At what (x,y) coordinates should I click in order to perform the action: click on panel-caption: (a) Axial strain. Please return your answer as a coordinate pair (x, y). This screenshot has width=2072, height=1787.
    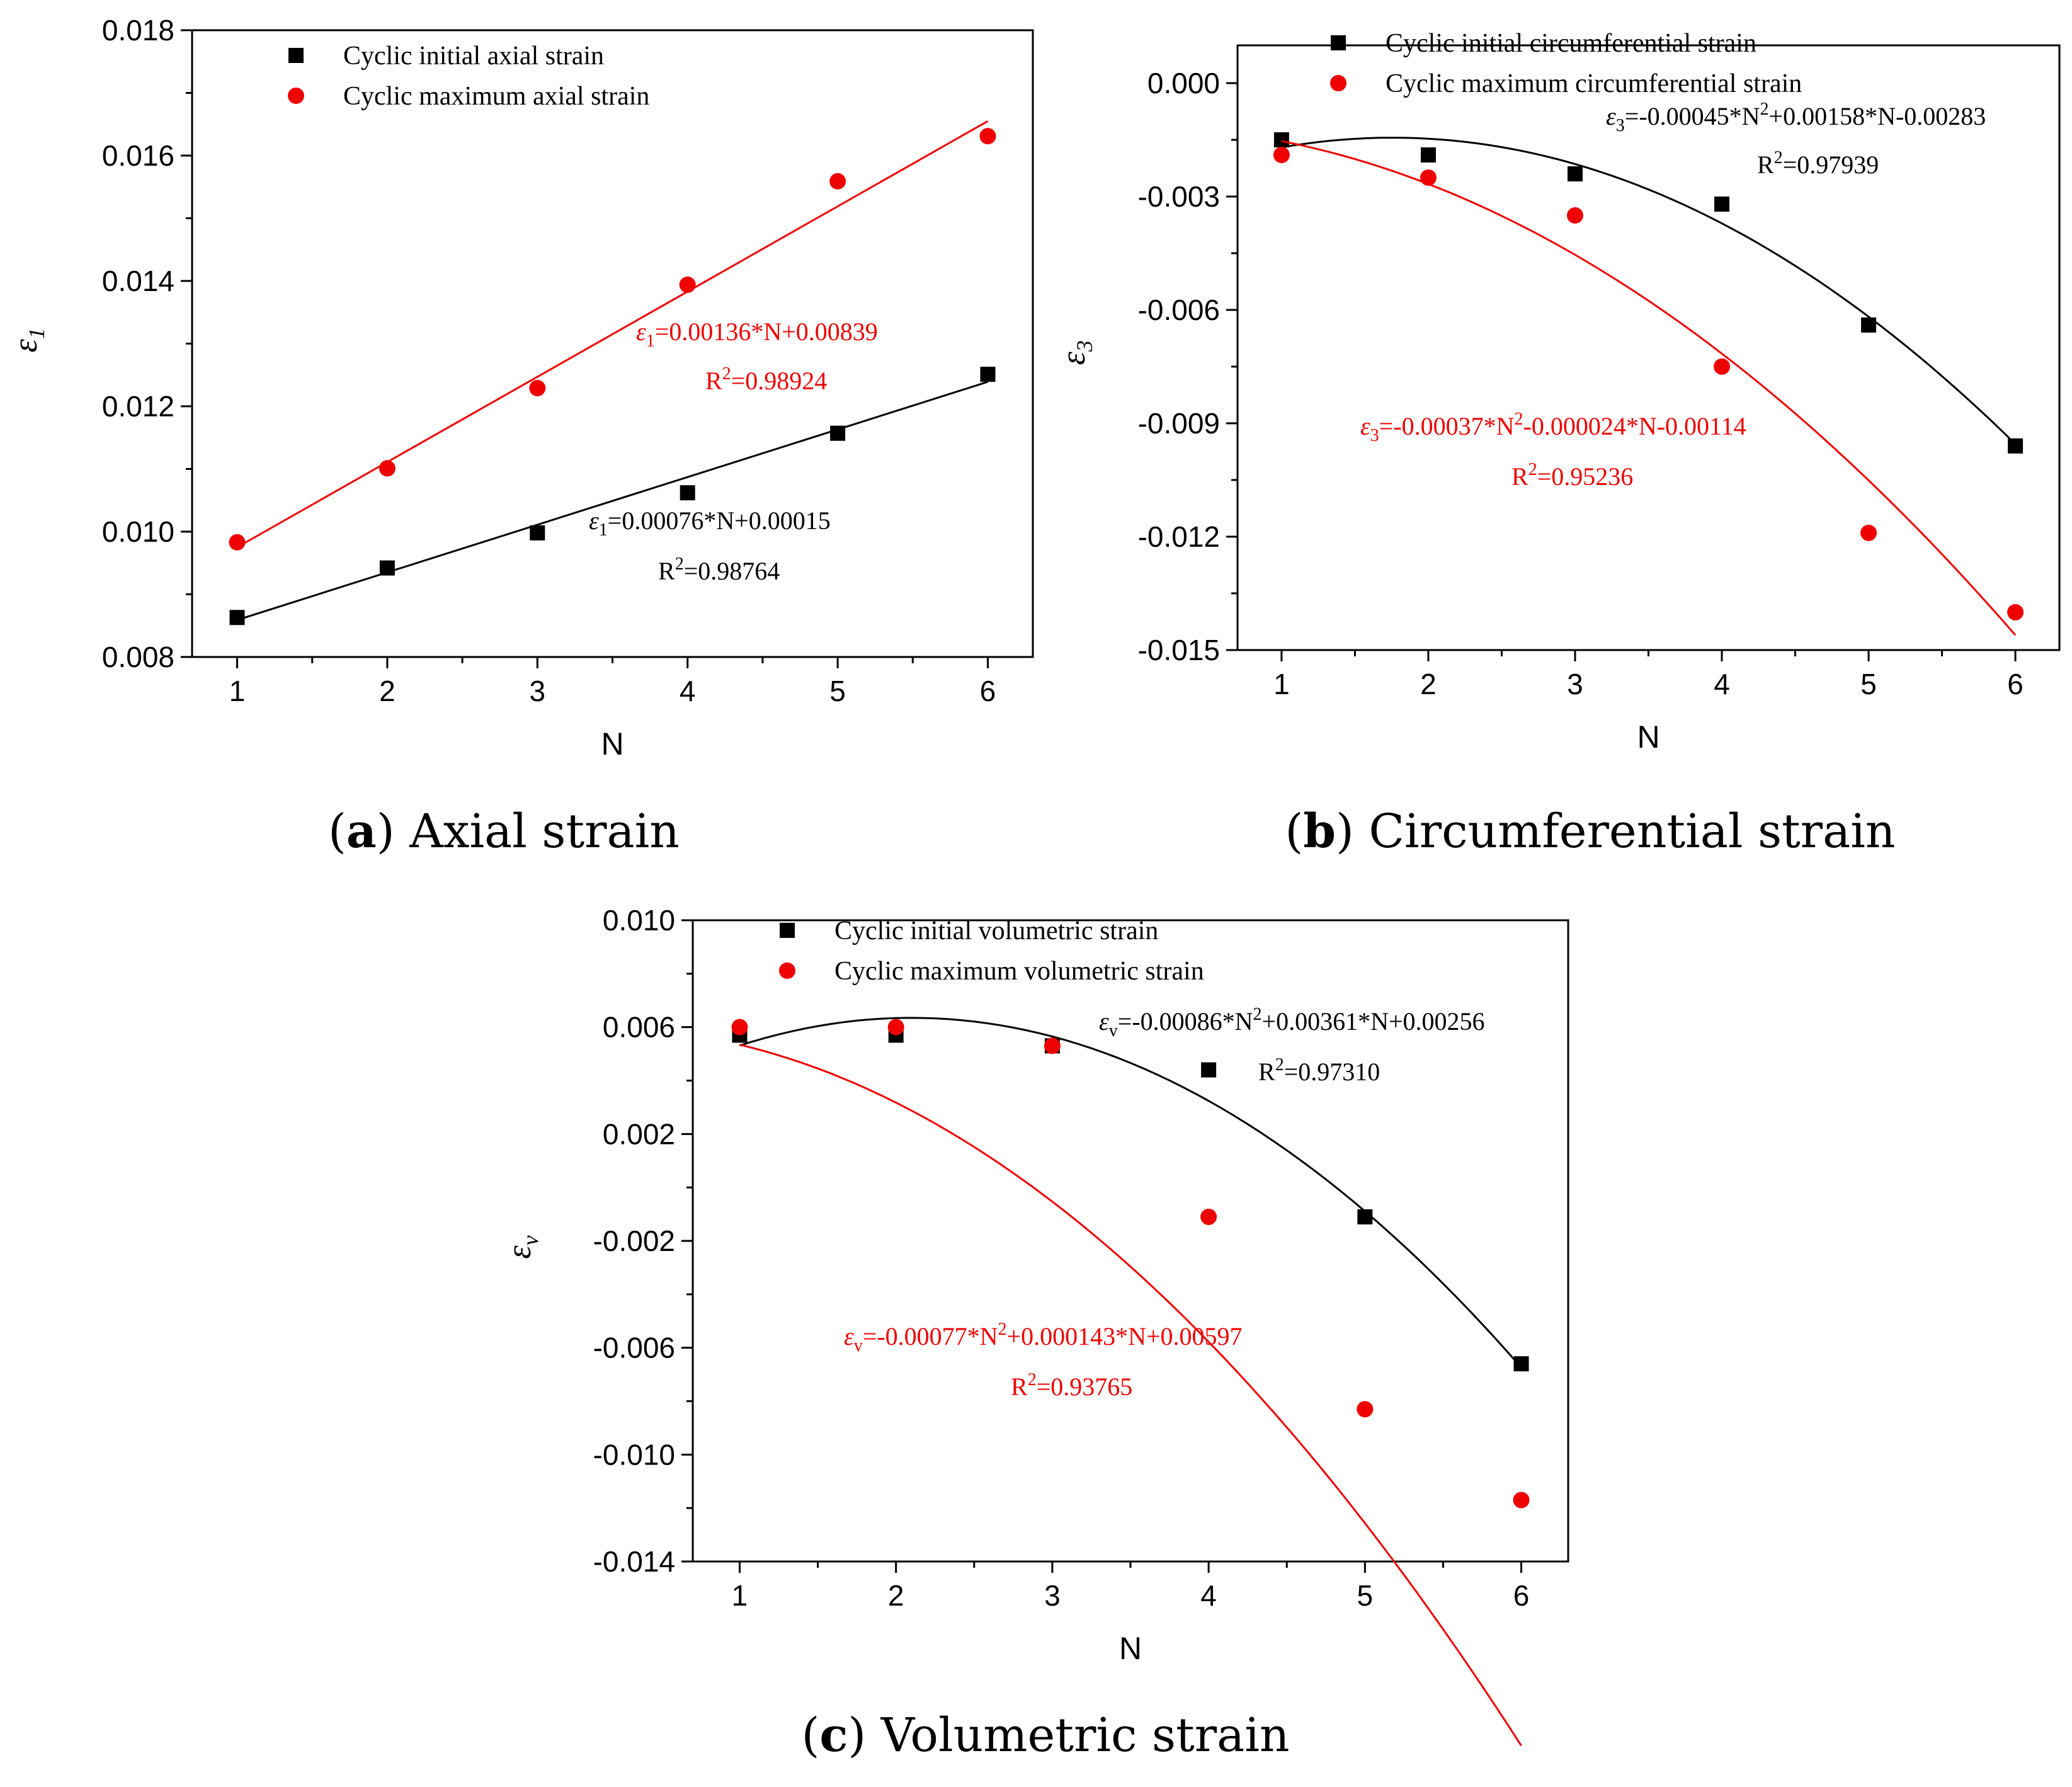
    Looking at the image, I should click on (504, 832).